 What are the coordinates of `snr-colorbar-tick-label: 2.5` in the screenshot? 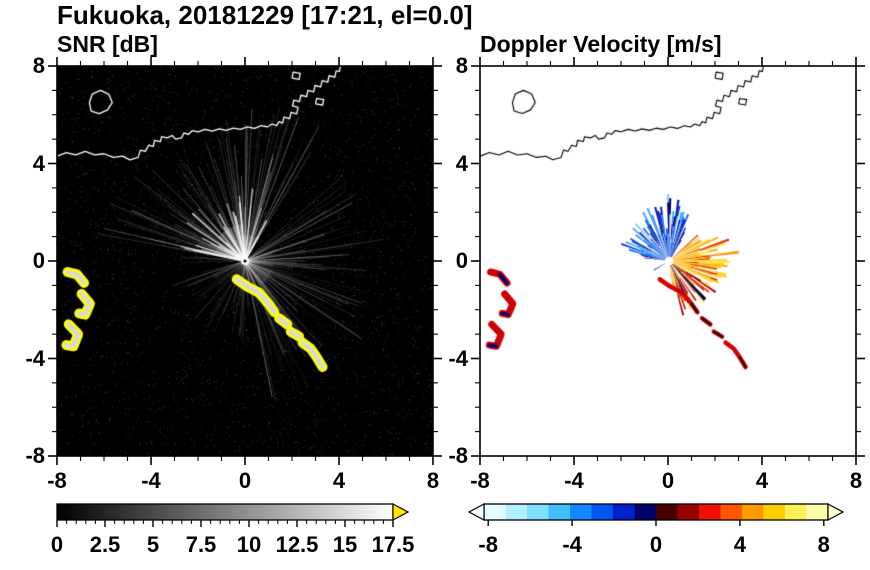 It's located at (105, 544).